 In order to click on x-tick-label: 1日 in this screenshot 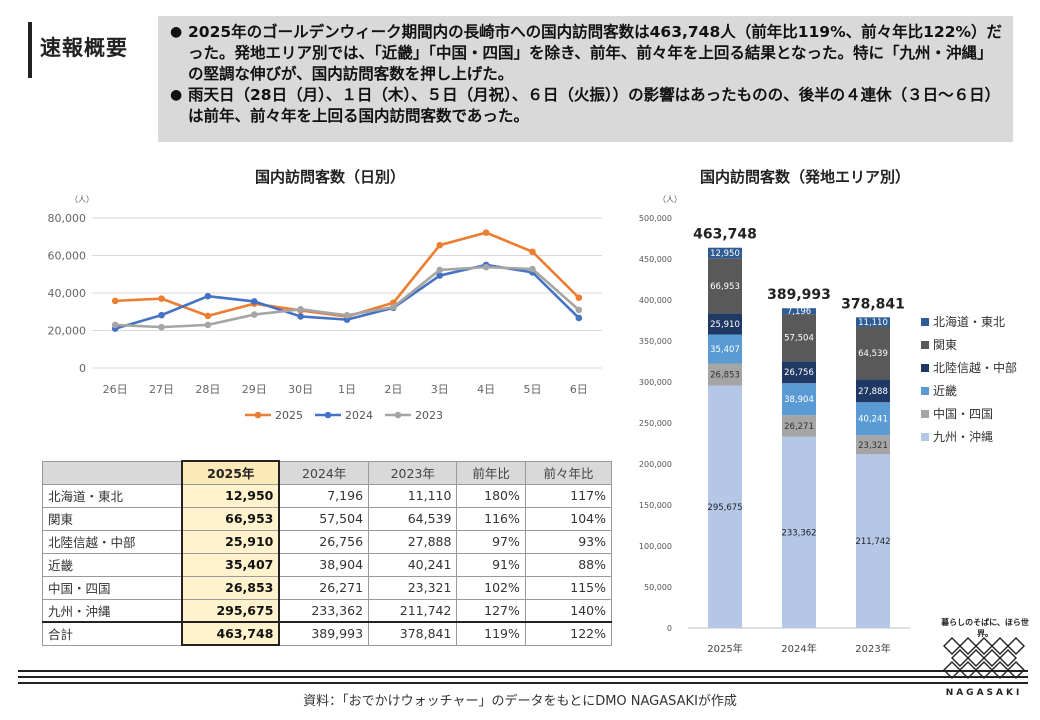, I will do `click(347, 389)`.